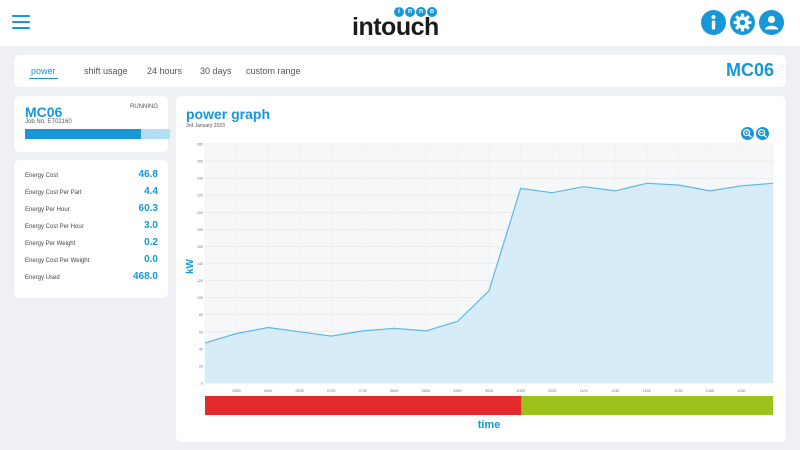  Describe the element at coordinates (762, 133) in the screenshot. I see `zoom-out-icon` at that location.